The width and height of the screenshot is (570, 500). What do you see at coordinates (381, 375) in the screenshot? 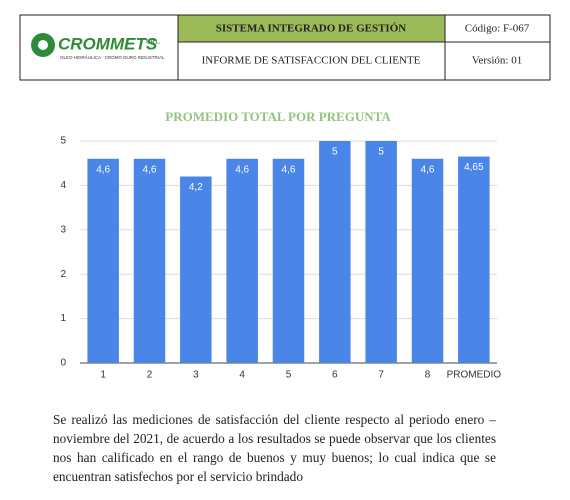
I see `x-tick-label: 7` at bounding box center [381, 375].